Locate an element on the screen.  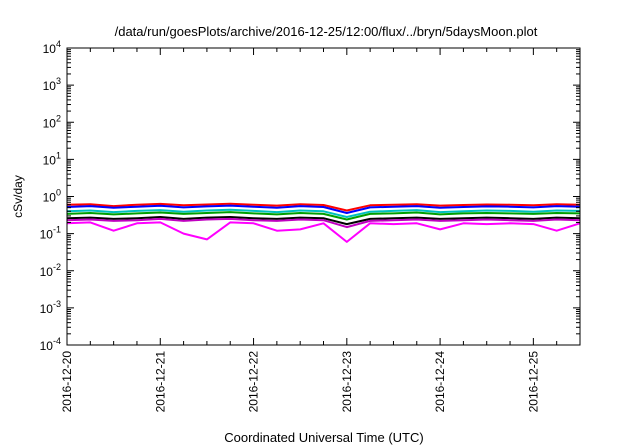
y-tick-label: 10⁴ is located at coordinates (52, 47).